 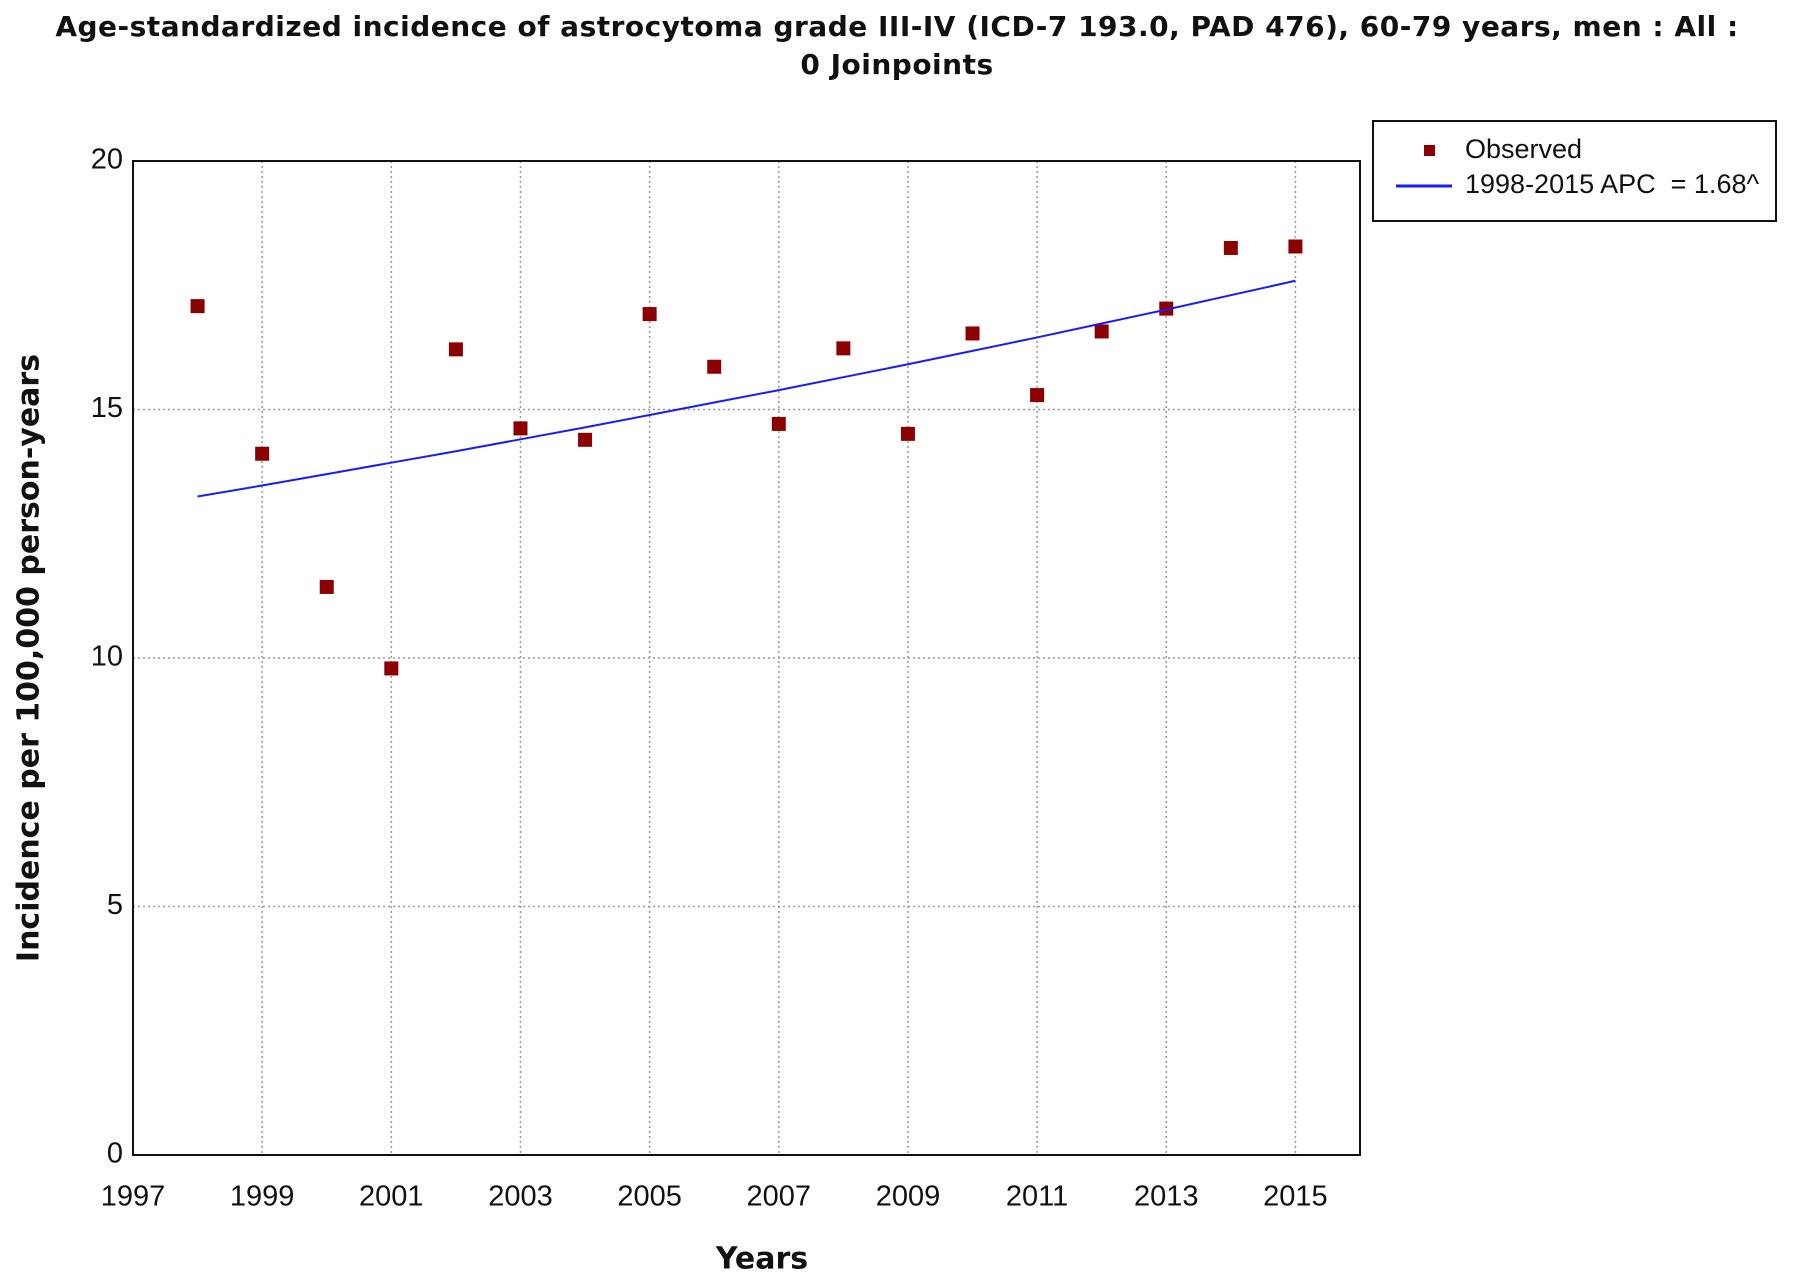 What do you see at coordinates (520, 1197) in the screenshot?
I see `x-tick-label: 2003` at bounding box center [520, 1197].